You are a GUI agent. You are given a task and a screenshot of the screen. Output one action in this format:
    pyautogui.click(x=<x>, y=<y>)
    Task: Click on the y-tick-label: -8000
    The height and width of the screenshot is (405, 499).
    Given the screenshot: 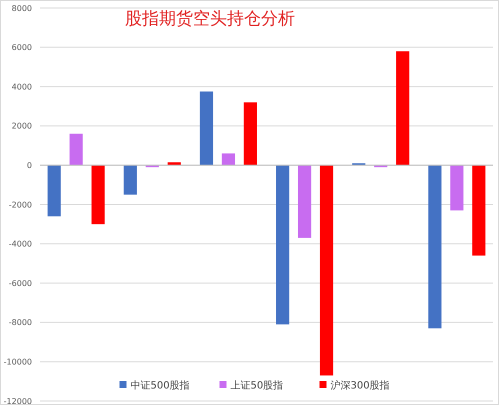 What is the action you would take?
    pyautogui.click(x=20, y=323)
    